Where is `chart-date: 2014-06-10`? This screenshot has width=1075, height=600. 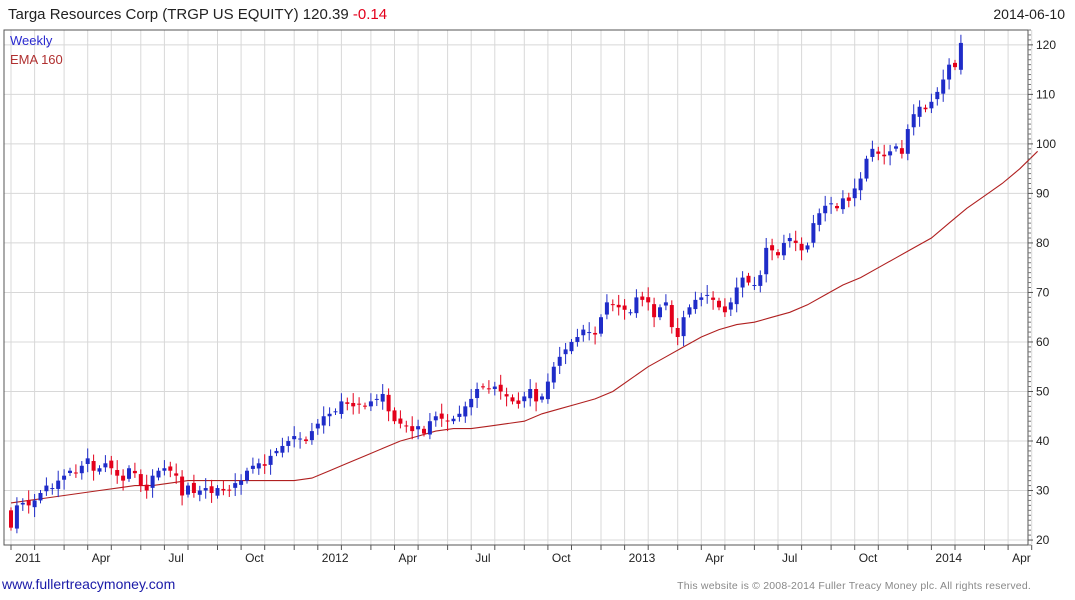 chart-date: 2014-06-10 is located at coordinates (1029, 14).